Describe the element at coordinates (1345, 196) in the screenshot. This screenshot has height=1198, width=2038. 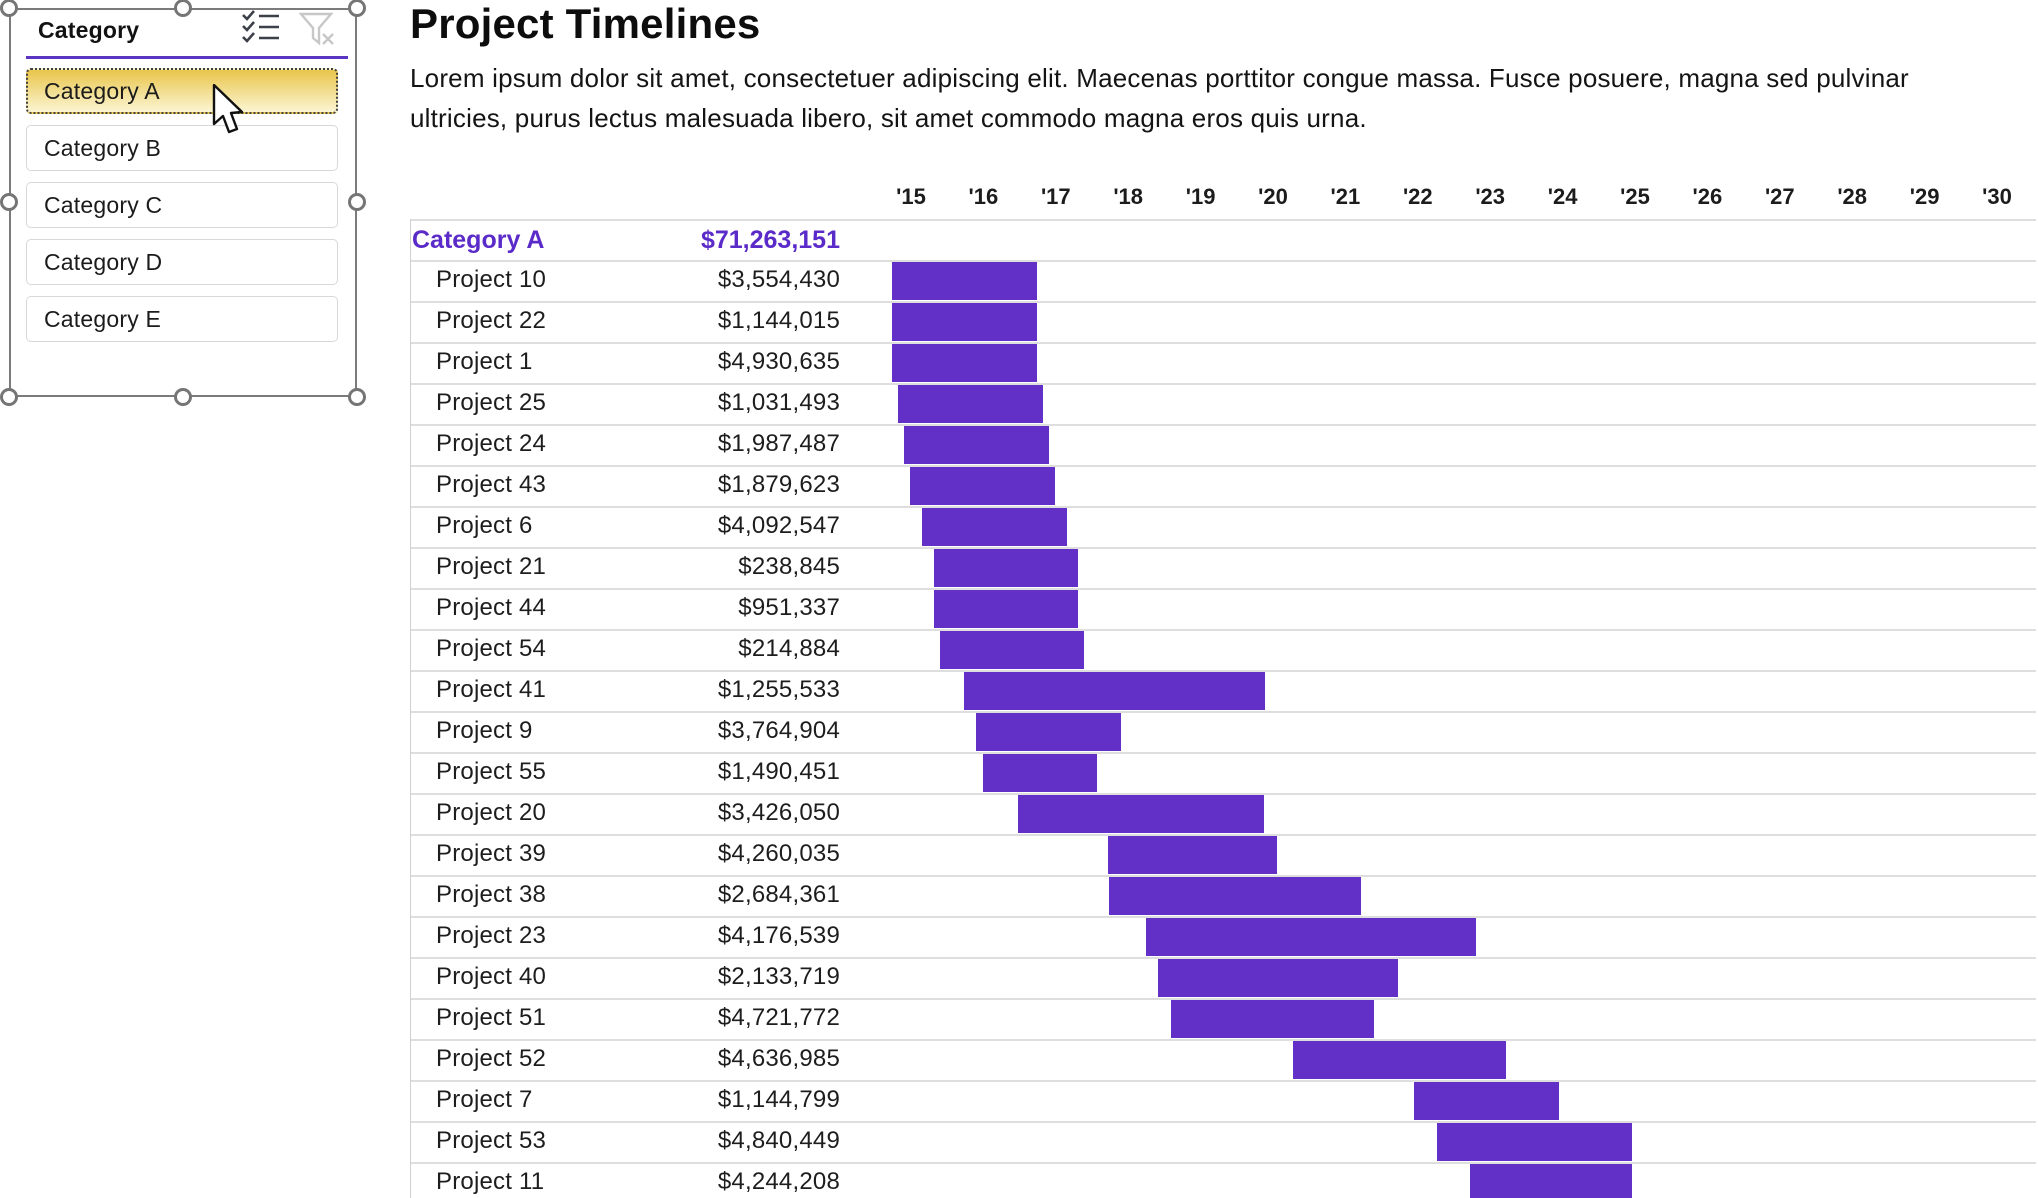
I see `axis-tick-label: '21` at that location.